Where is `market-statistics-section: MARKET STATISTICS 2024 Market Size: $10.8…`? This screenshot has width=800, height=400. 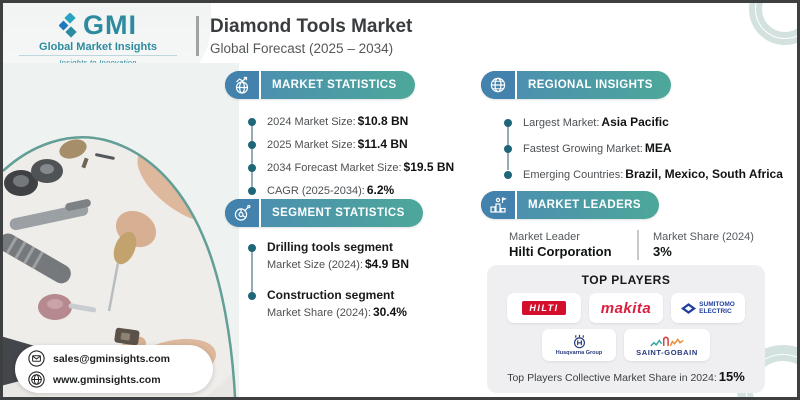 market-statistics-section: MARKET STATISTICS 2024 Market Size: $10.8… is located at coordinates (339, 137).